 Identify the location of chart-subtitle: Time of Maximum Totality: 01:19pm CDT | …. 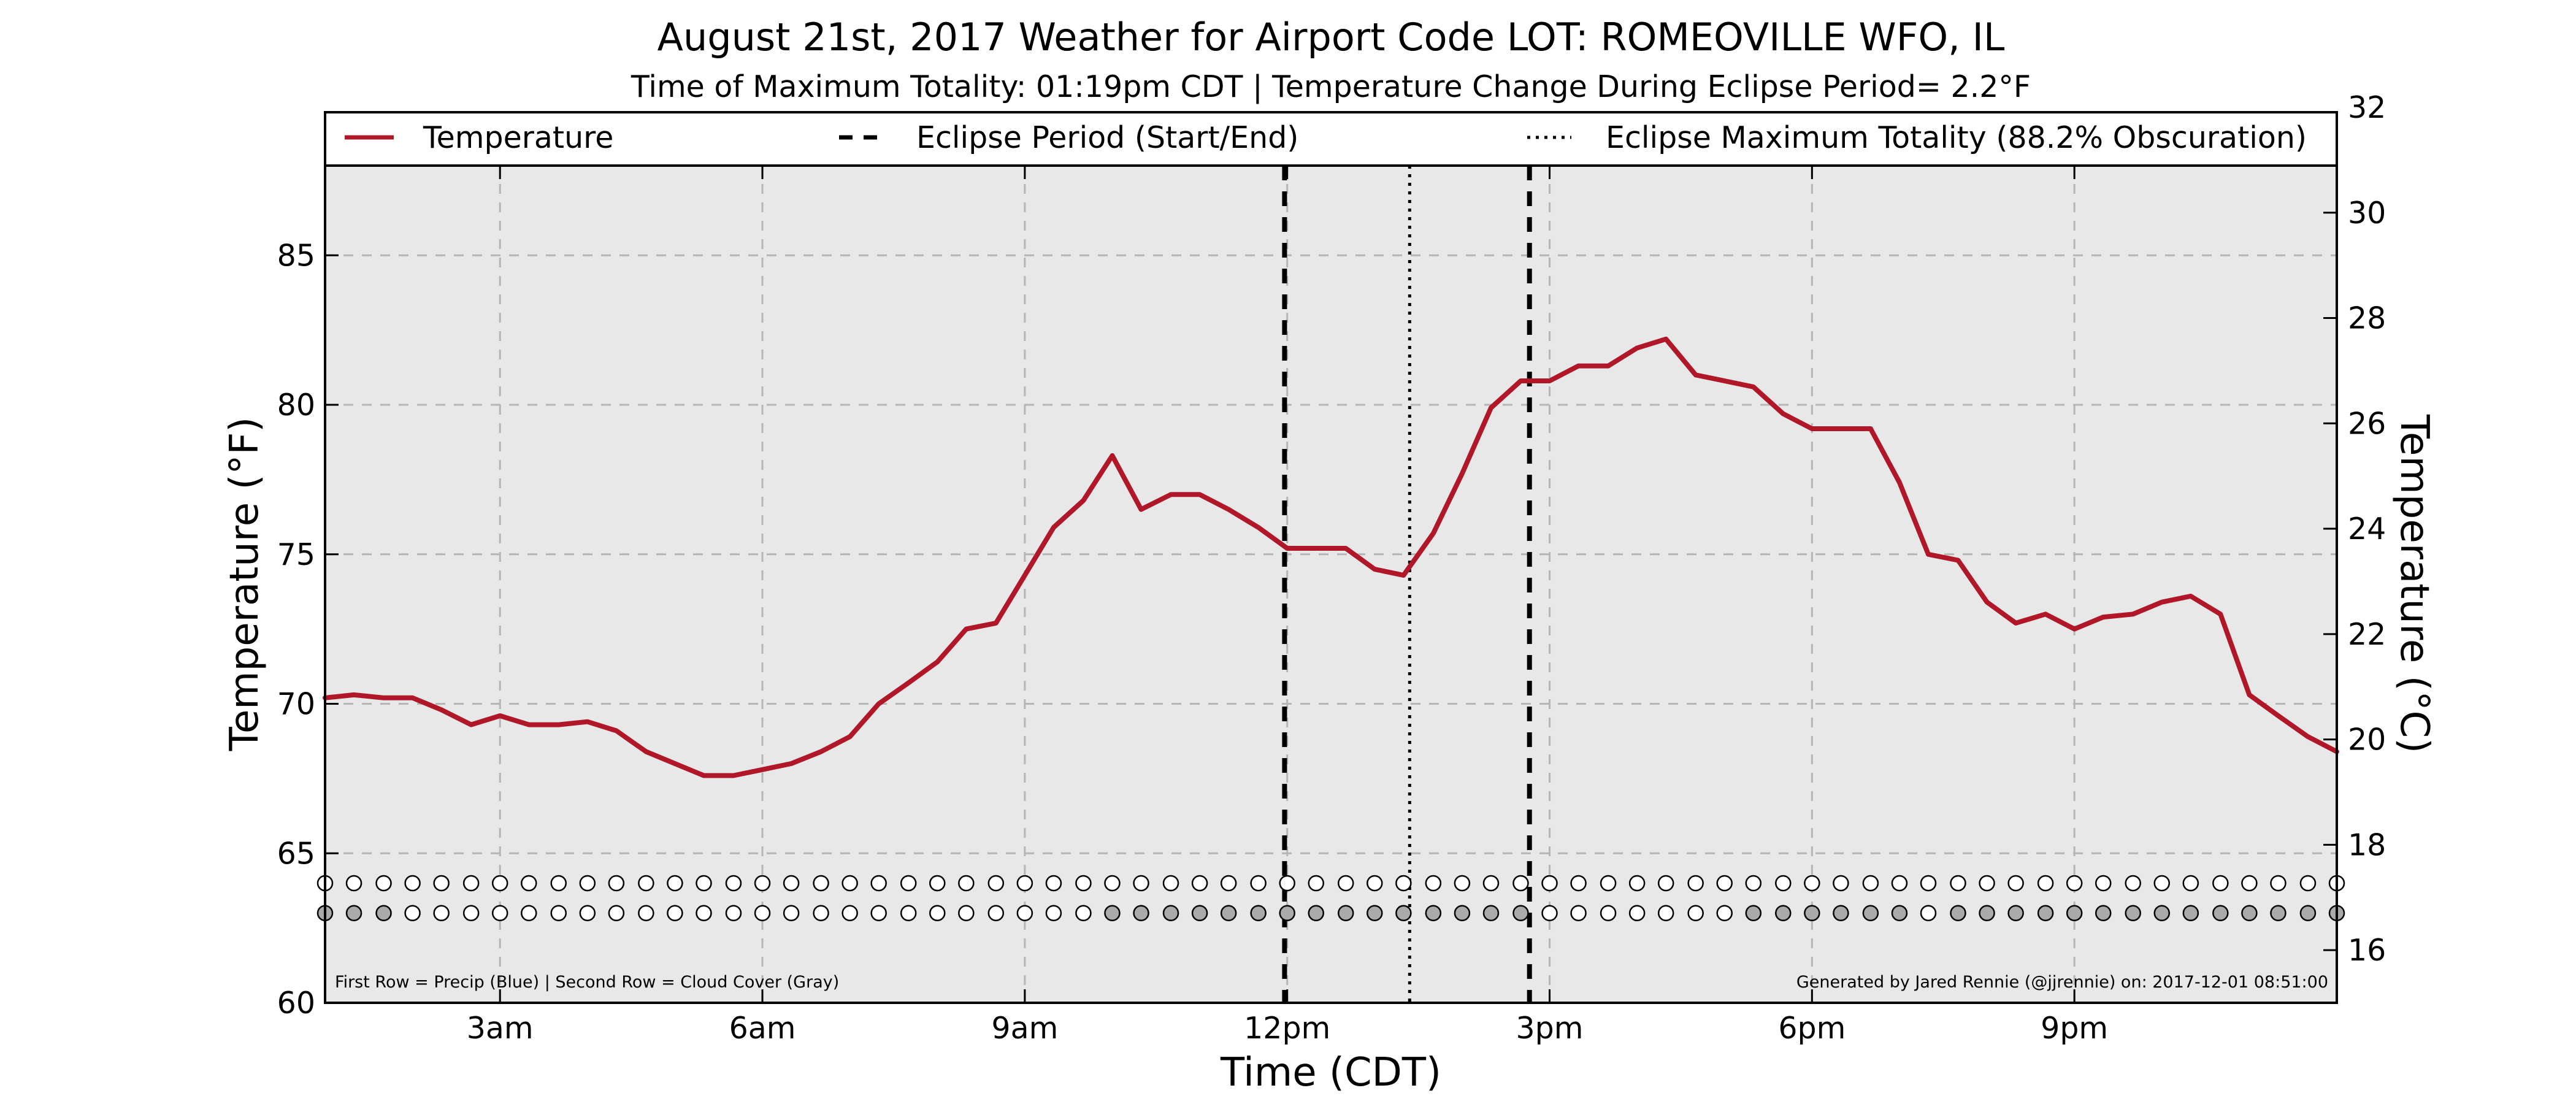
(1331, 86).